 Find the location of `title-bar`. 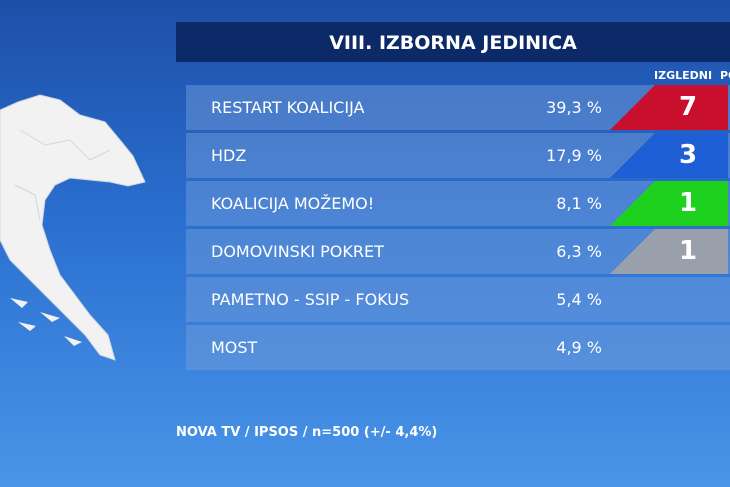

title-bar is located at coordinates (453, 42).